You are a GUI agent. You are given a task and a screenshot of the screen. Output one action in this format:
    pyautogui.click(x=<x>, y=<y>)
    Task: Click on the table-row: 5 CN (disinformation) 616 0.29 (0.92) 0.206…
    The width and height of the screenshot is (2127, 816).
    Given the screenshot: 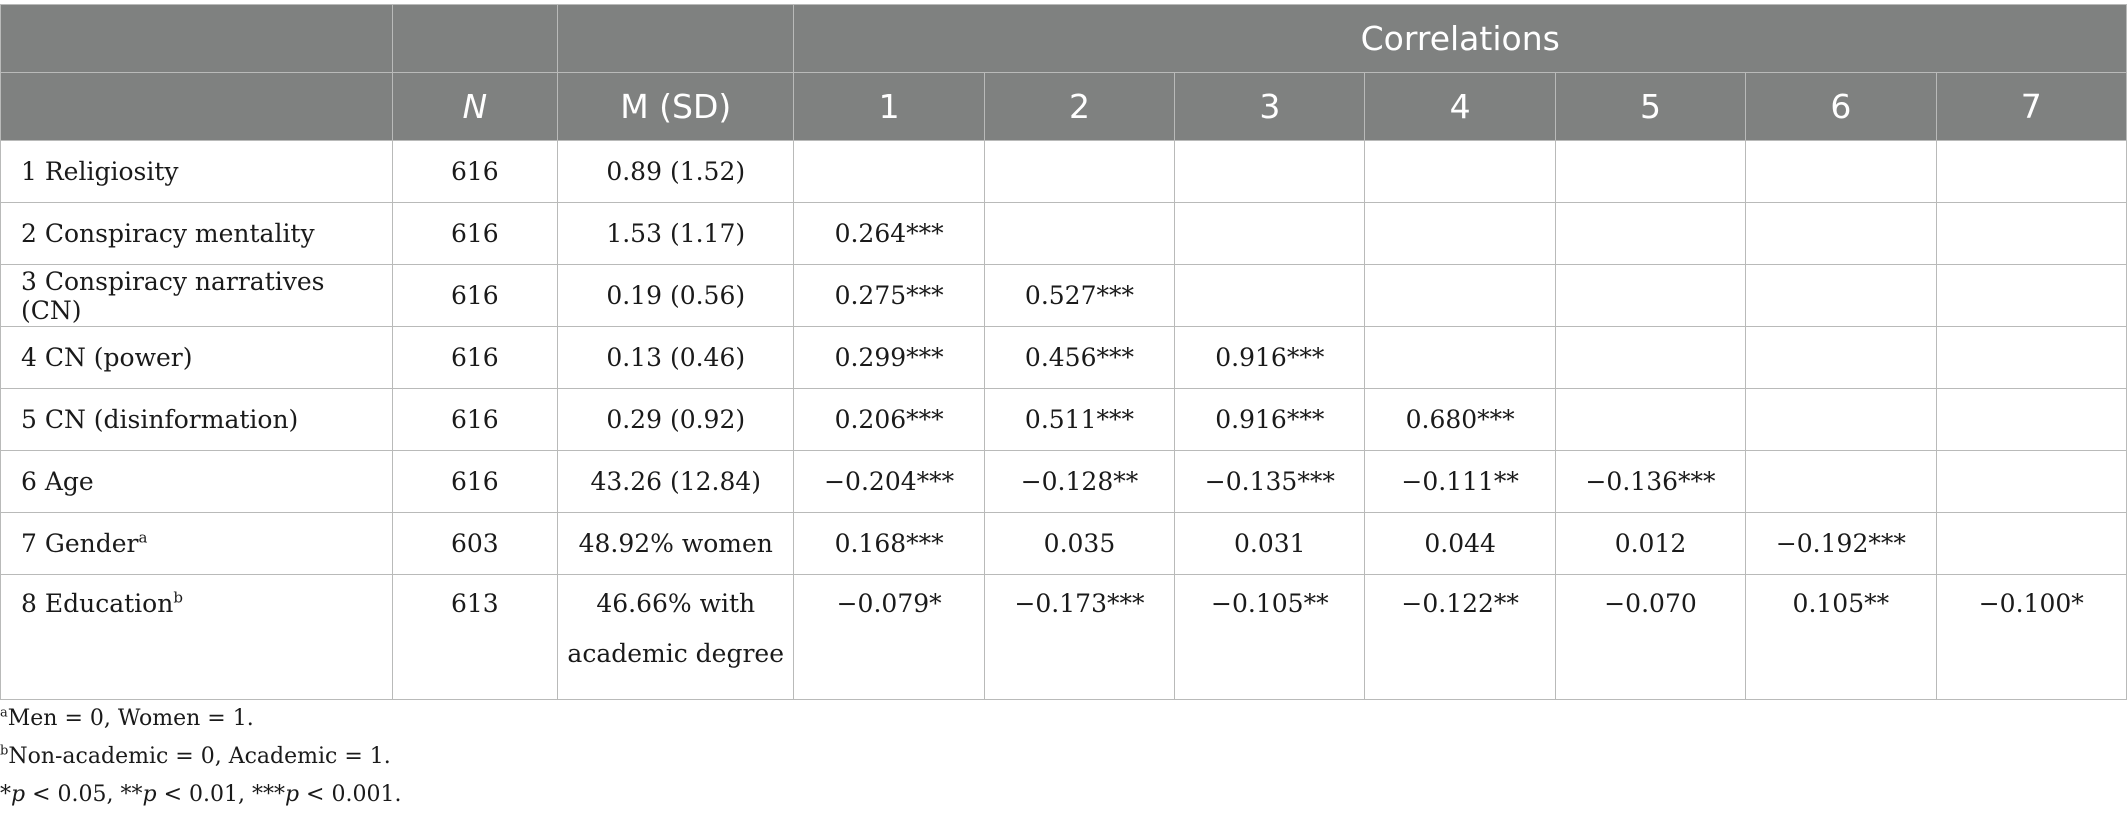 What is the action you would take?
    pyautogui.click(x=1063, y=419)
    